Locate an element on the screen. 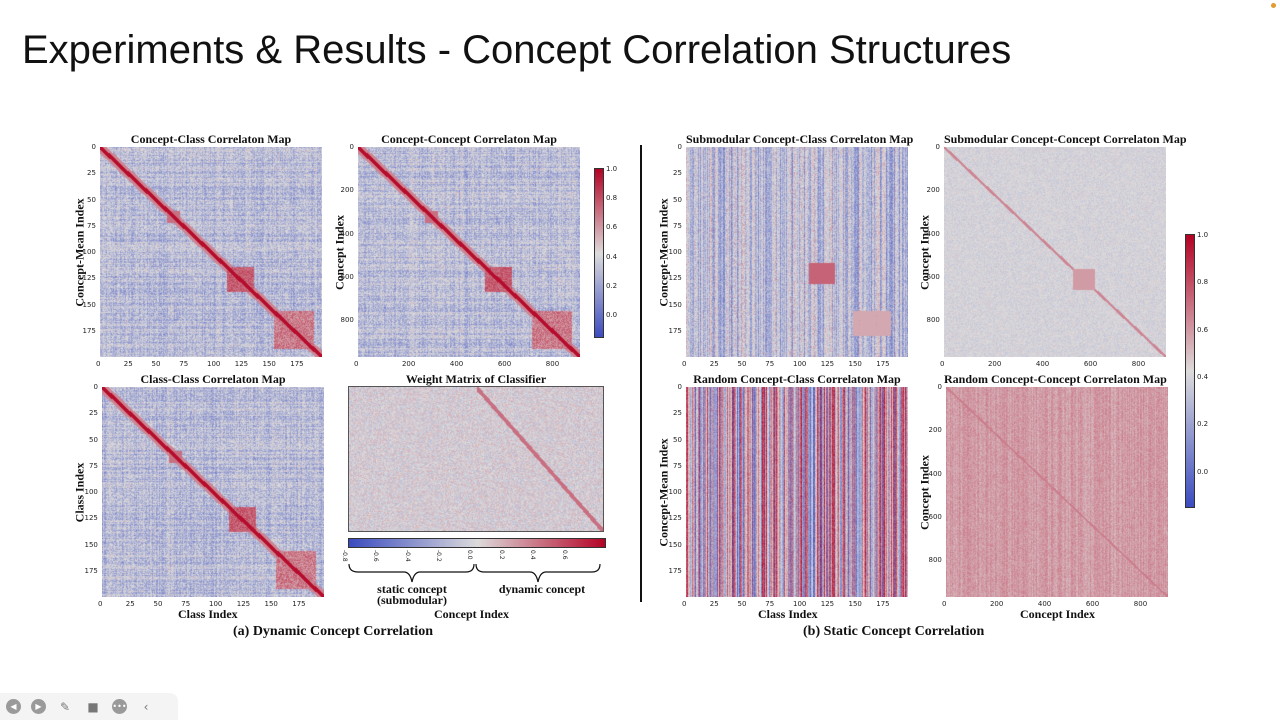 The height and width of the screenshot is (720, 1280). x-tick-label: 800 is located at coordinates (552, 364).